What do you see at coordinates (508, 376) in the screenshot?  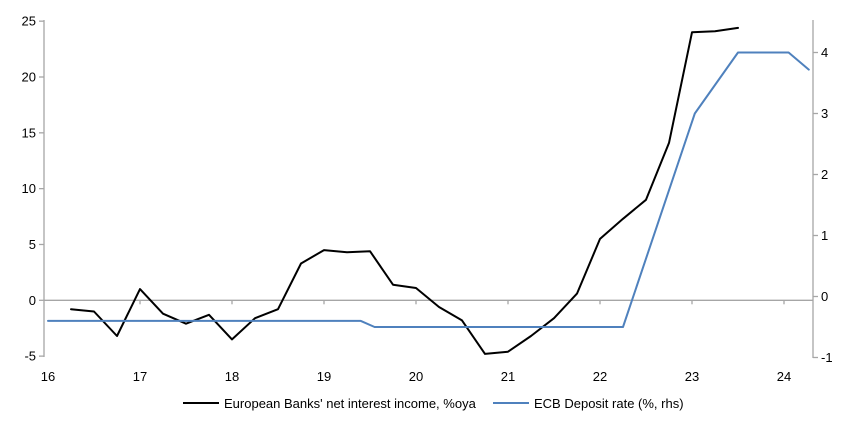 I see `x-axis-label: 21` at bounding box center [508, 376].